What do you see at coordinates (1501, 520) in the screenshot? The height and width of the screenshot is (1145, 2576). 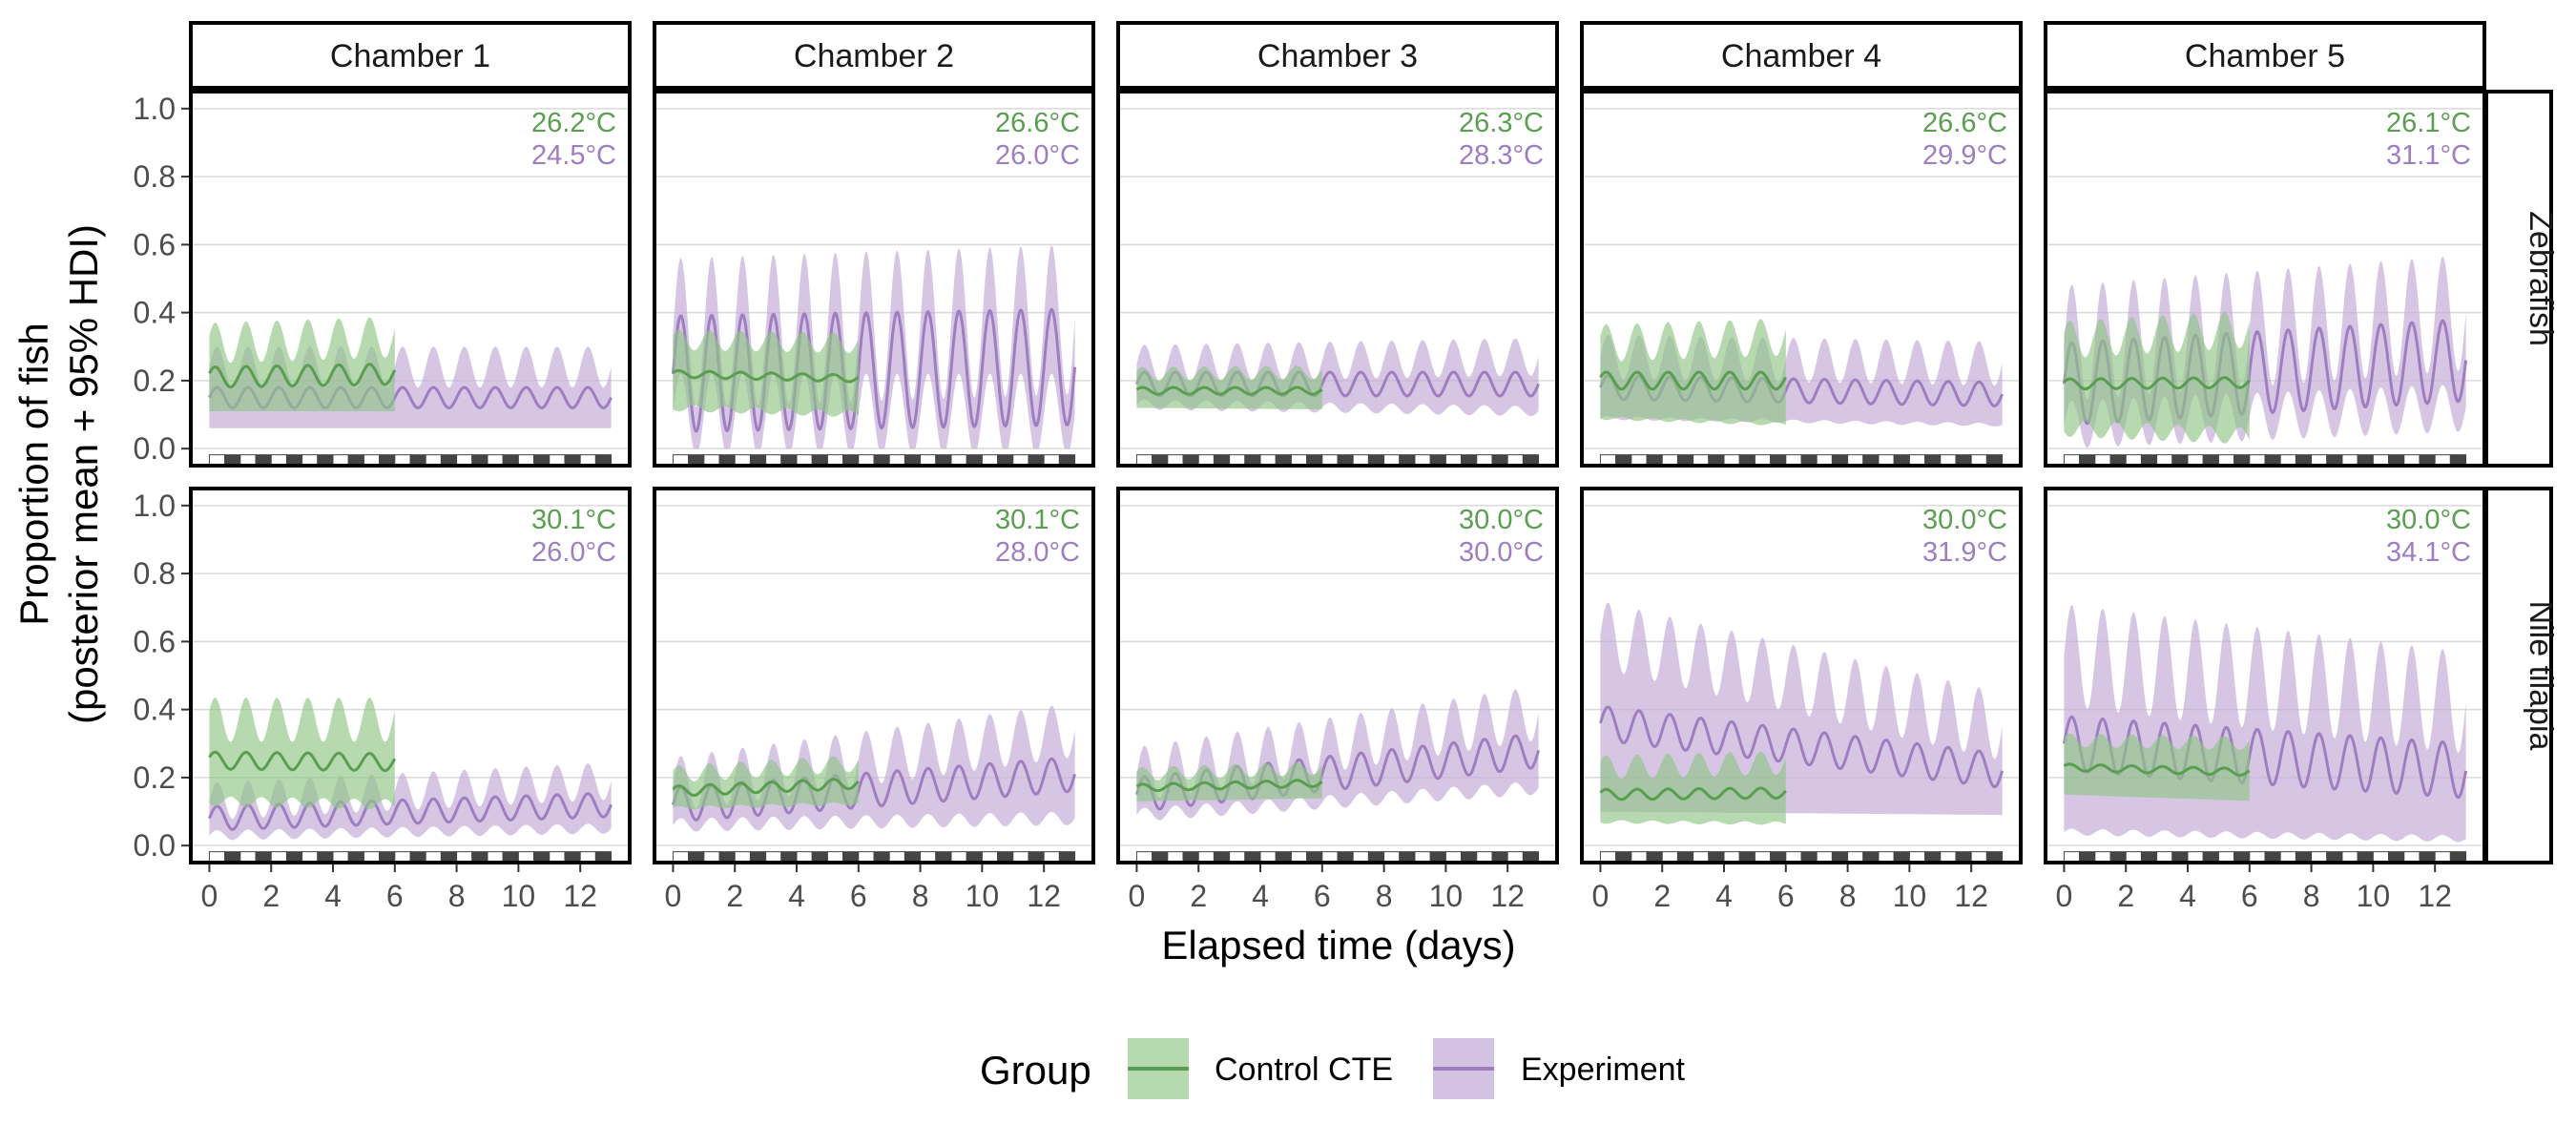 I see `control-temperature-label: 30.0°C` at bounding box center [1501, 520].